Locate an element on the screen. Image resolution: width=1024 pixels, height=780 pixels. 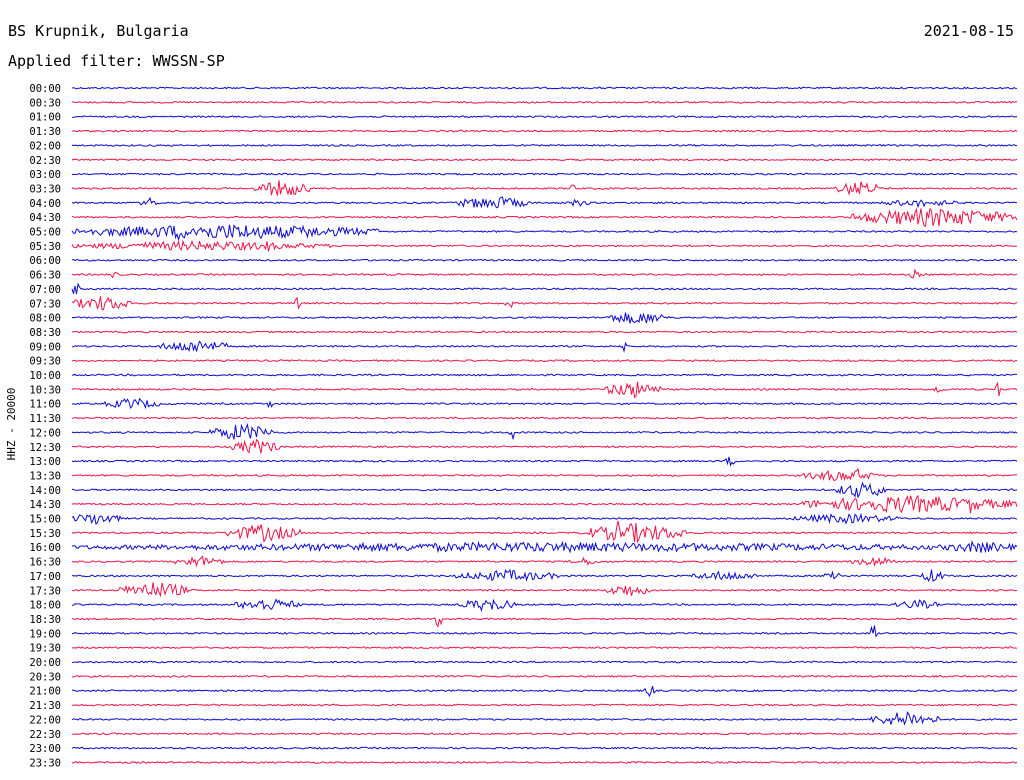
time-label: 13:00 is located at coordinates (45, 462).